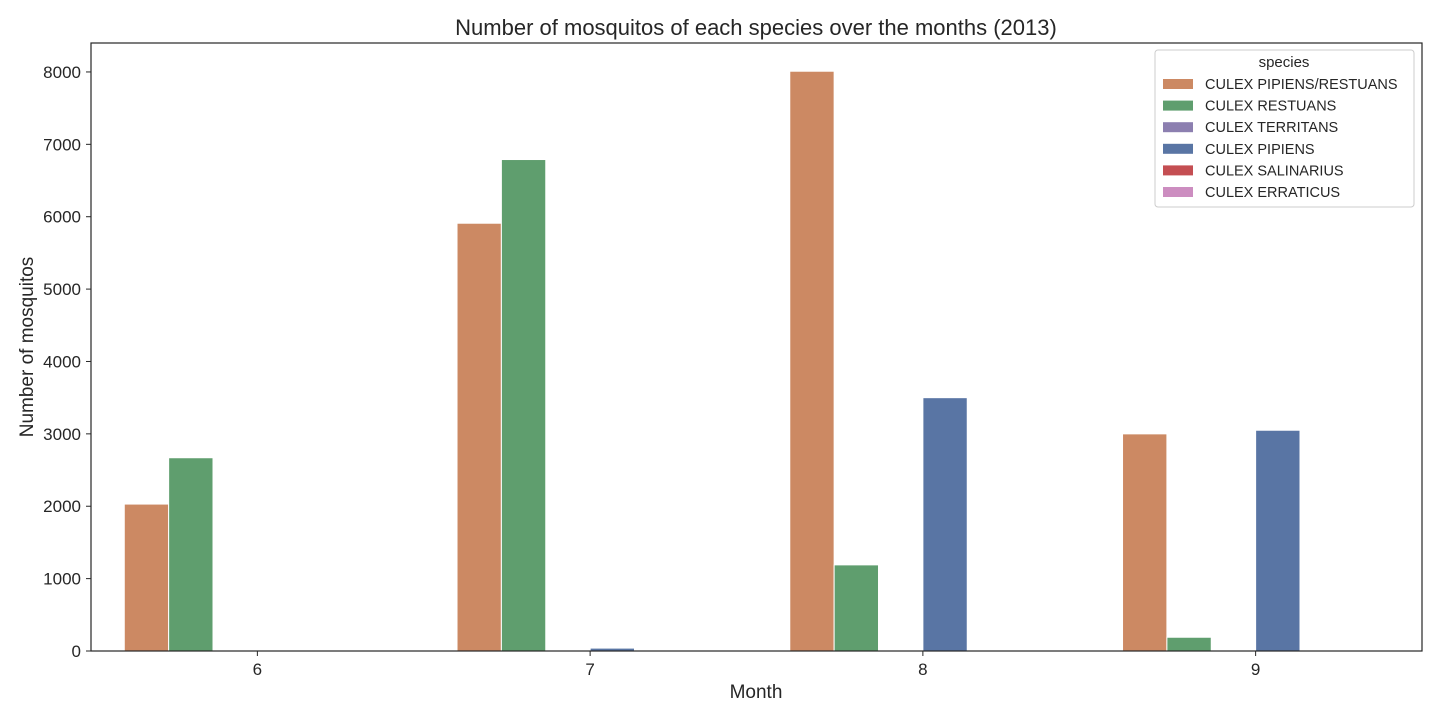 The image size is (1440, 720). What do you see at coordinates (756, 665) in the screenshot?
I see `x-ticks: 6 7 8 9` at bounding box center [756, 665].